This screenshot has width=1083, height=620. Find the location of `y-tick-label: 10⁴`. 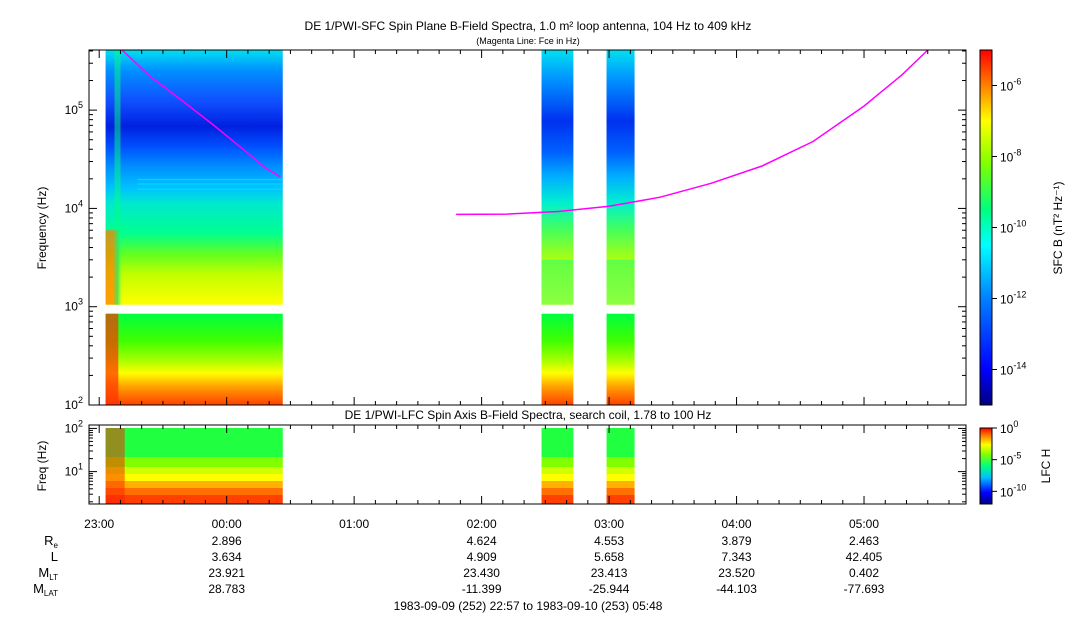

y-tick-label: 10⁴ is located at coordinates (74, 206).